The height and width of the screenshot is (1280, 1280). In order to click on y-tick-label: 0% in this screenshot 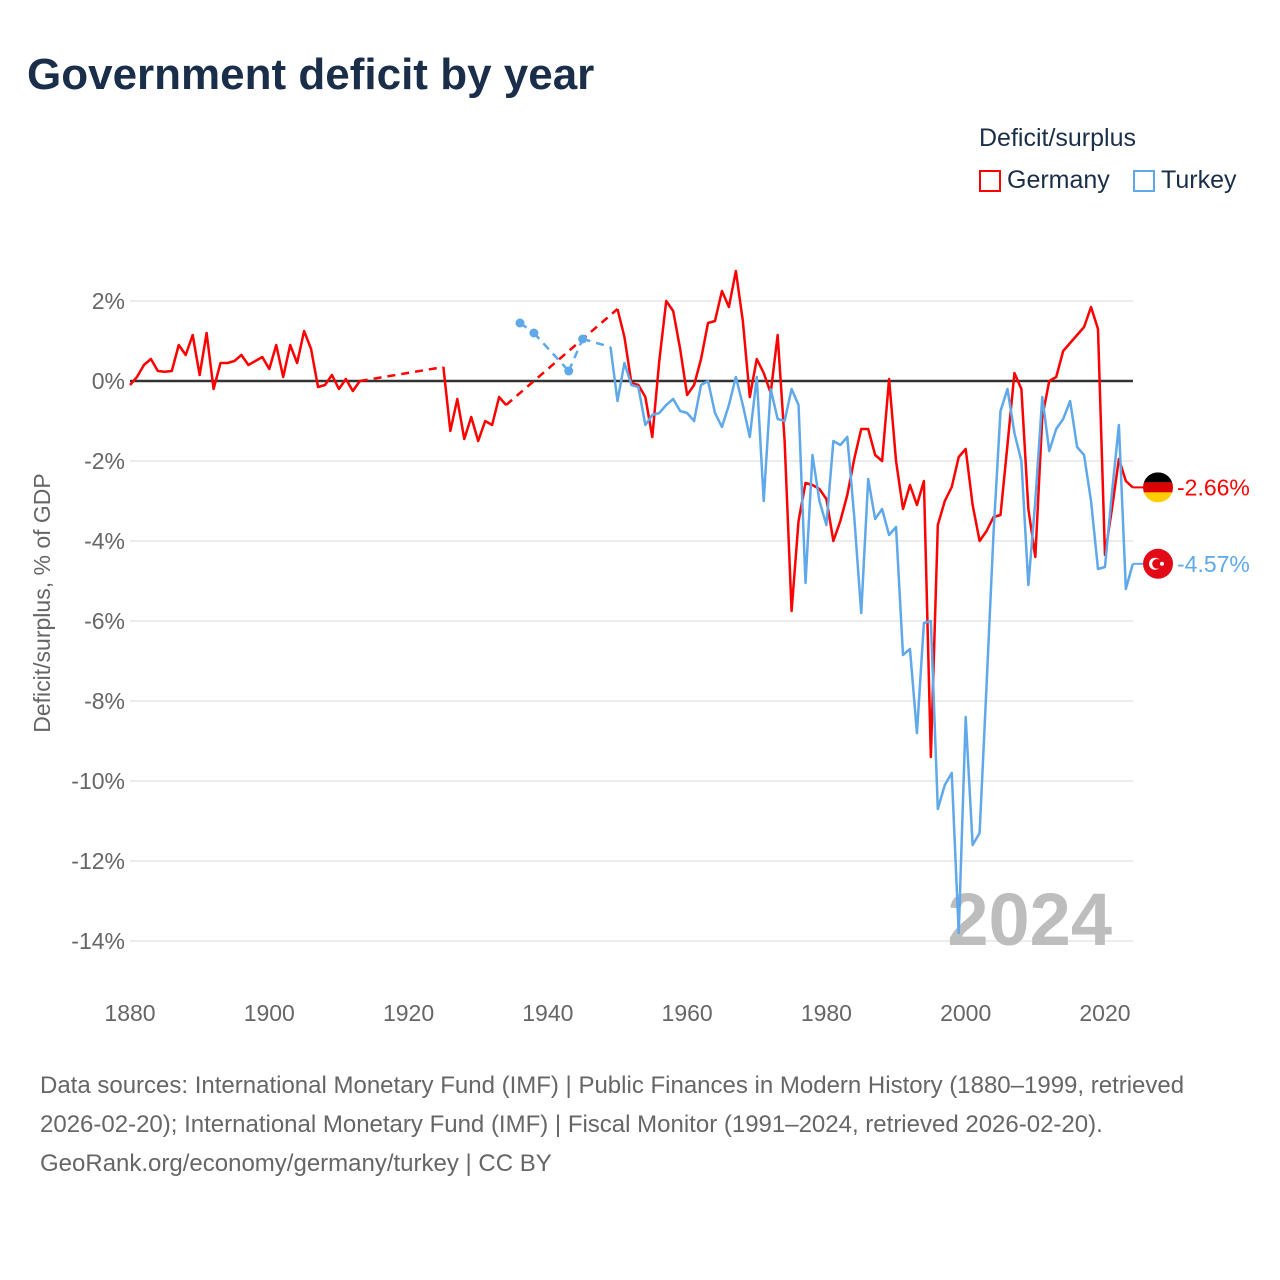, I will do `click(108, 381)`.